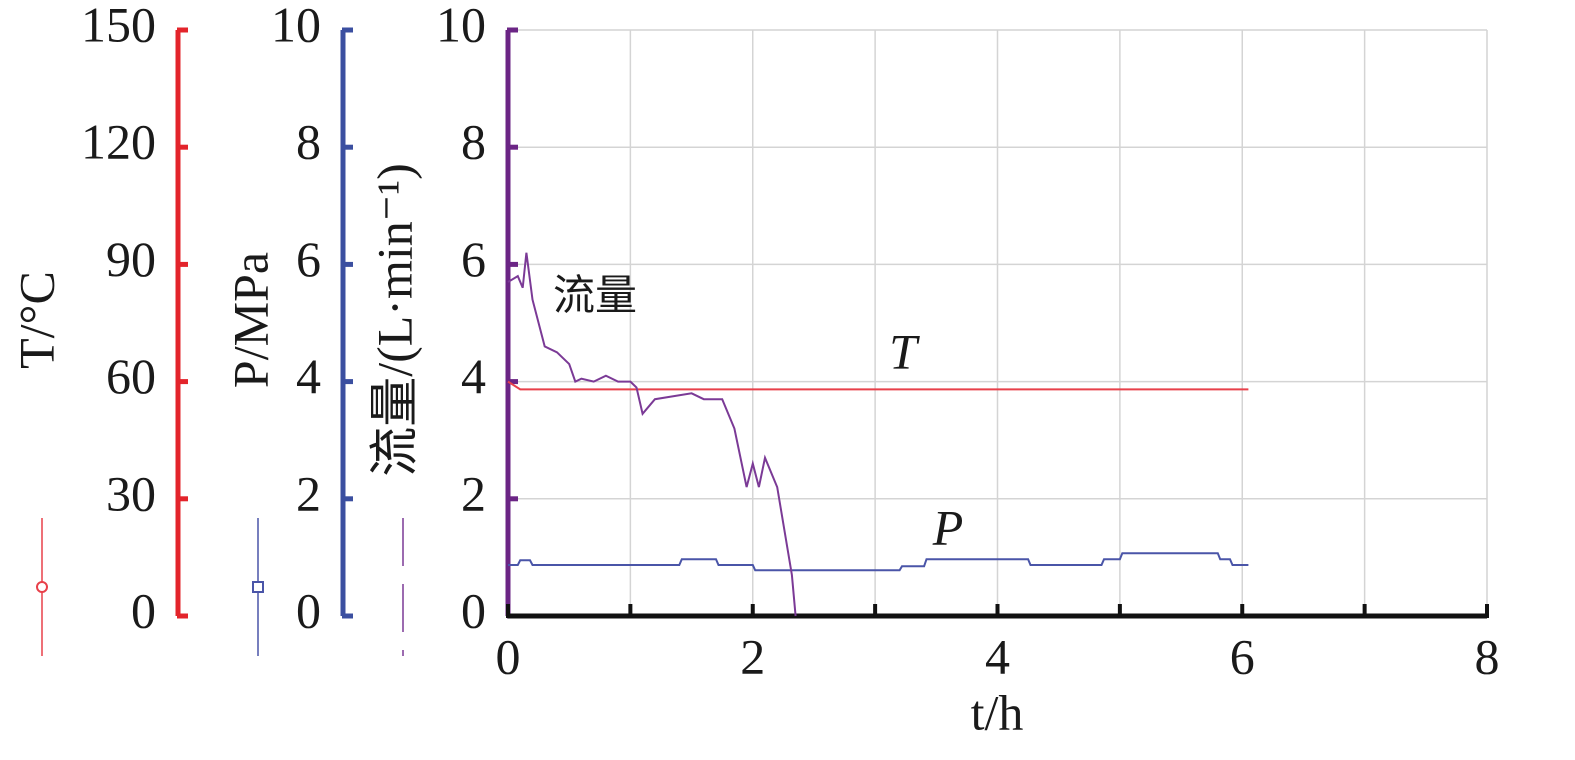 This screenshot has width=1575, height=760. What do you see at coordinates (508, 656) in the screenshot?
I see `x-tick-label: 0` at bounding box center [508, 656].